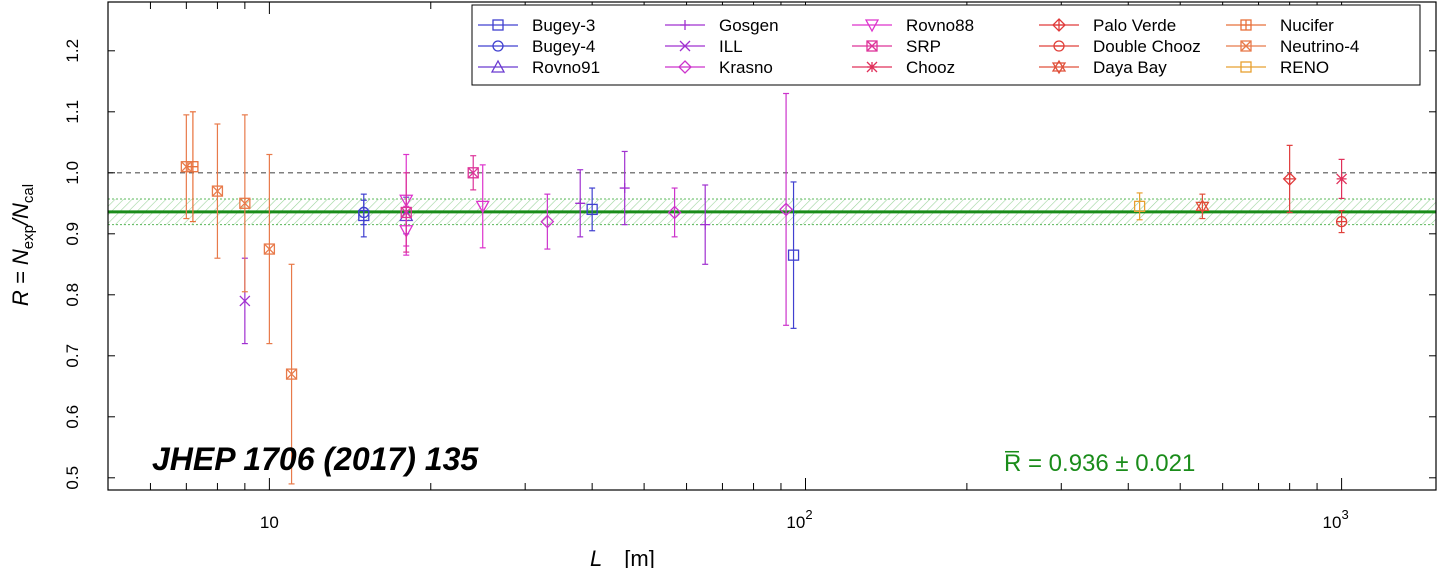  Describe the element at coordinates (903, 67) in the screenshot. I see `legend-entry: Chooz` at that location.